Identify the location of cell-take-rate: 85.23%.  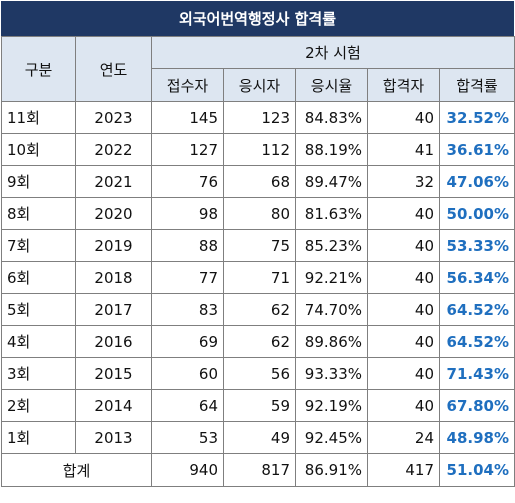
(331, 245).